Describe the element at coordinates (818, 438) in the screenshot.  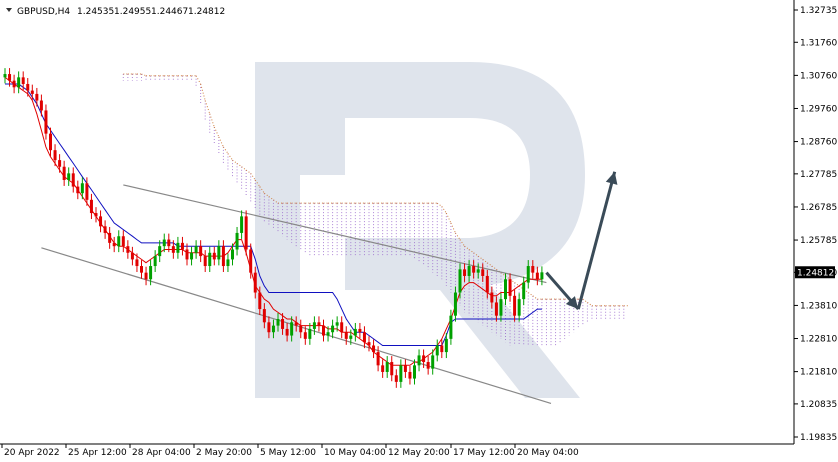
I see `y-tick-label: 1.19835` at that location.